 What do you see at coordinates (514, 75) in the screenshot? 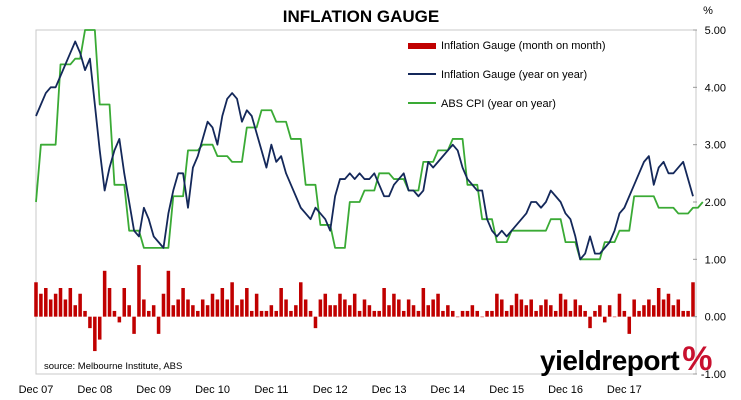
I see `legend-label-yoy: Inflation Gauge (year on year)` at bounding box center [514, 75].